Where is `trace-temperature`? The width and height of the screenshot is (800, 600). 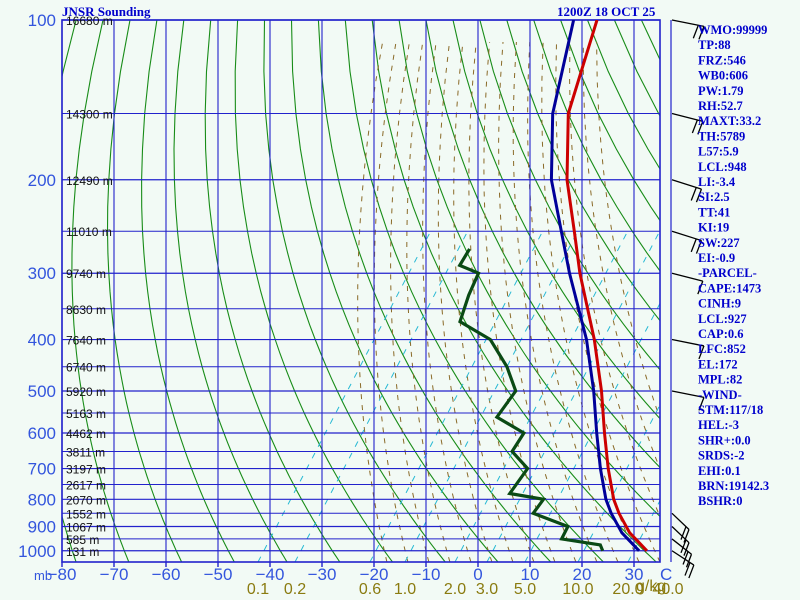
trace-temperature is located at coordinates (606, 286).